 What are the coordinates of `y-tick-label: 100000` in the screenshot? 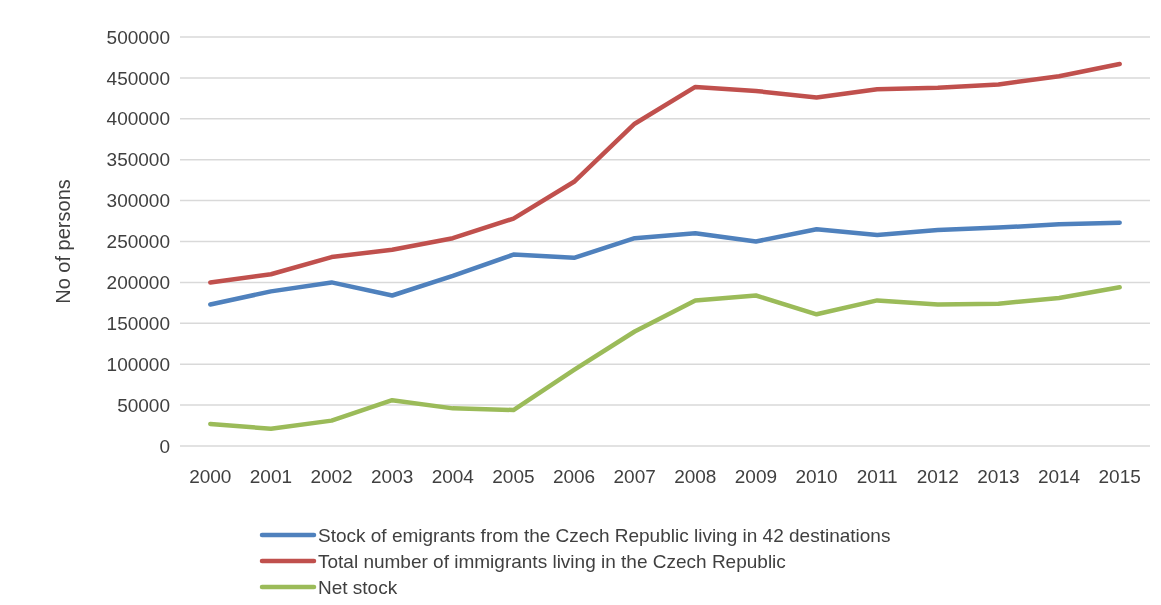 It's located at (138, 364).